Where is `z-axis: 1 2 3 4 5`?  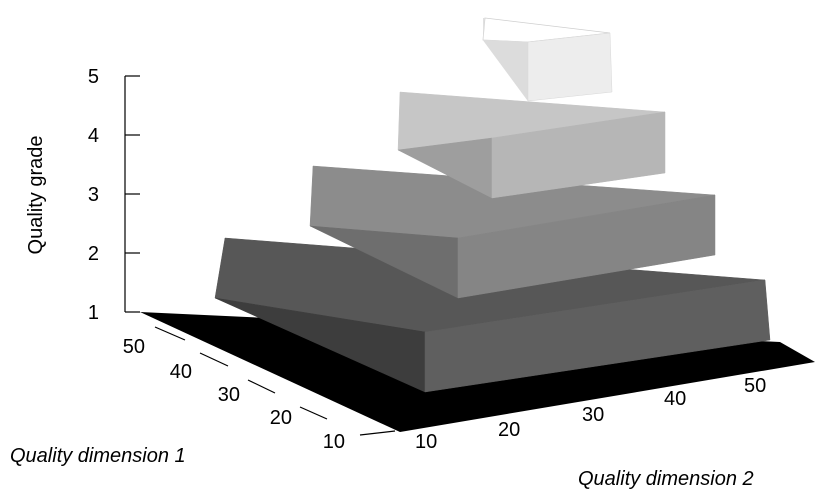 z-axis: 1 2 3 4 5 is located at coordinates (114, 195).